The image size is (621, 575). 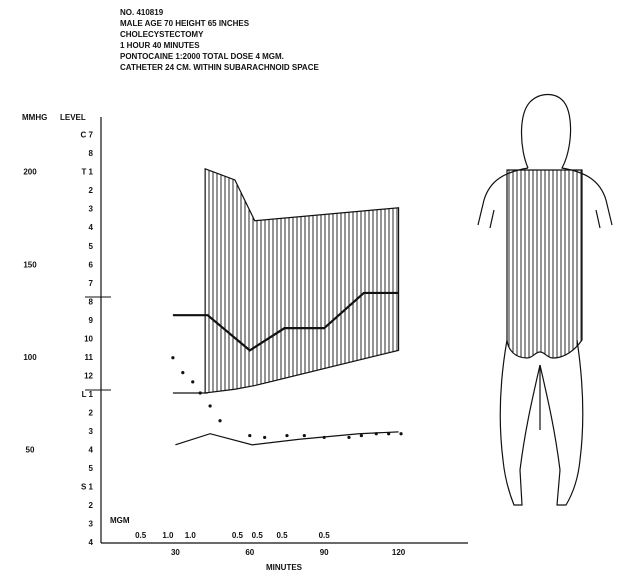 What do you see at coordinates (175, 552) in the screenshot?
I see `x-tick-label: 30` at bounding box center [175, 552].